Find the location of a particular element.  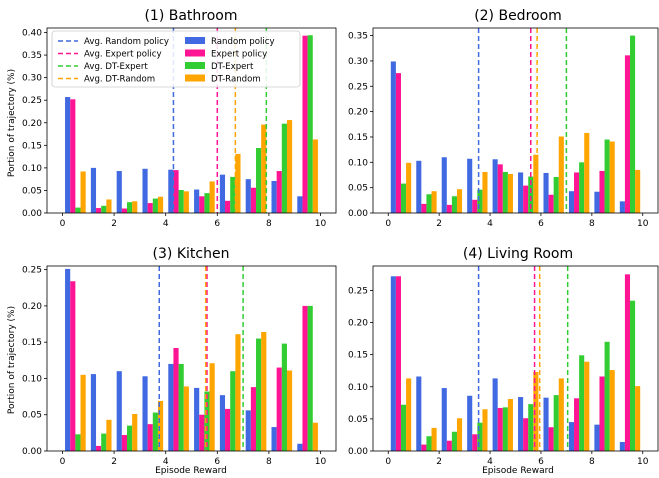

legend-bar-label: DT-Random is located at coordinates (236, 80).